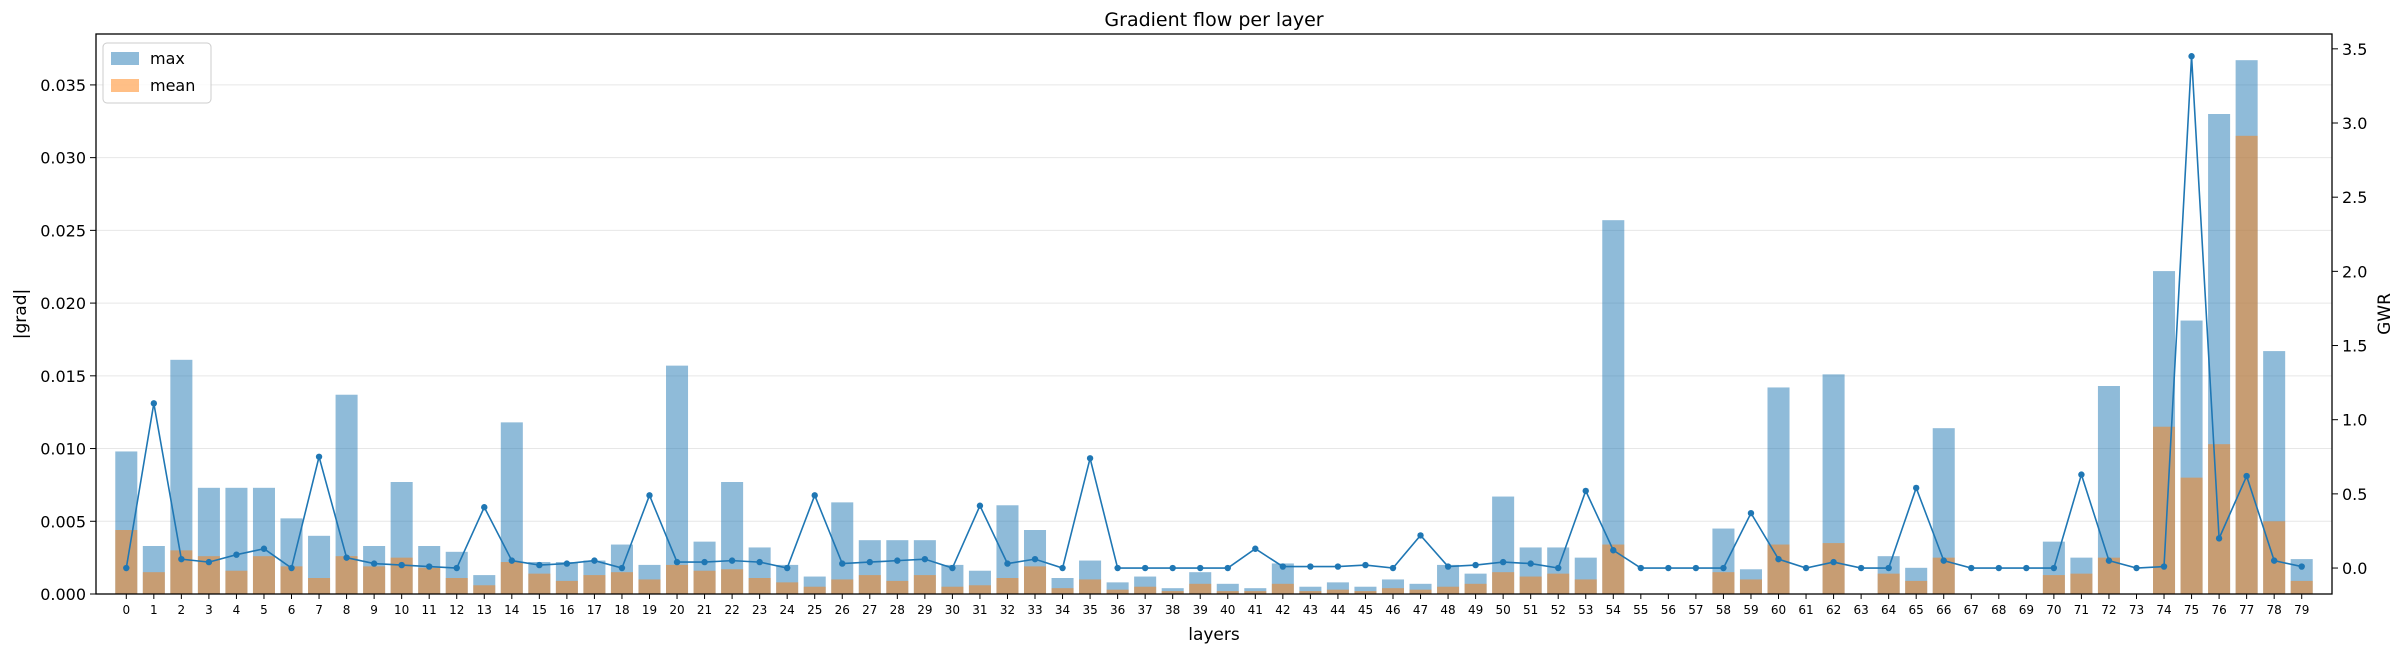  I want to click on y2-axis-label: GWR, so click(2385, 314).